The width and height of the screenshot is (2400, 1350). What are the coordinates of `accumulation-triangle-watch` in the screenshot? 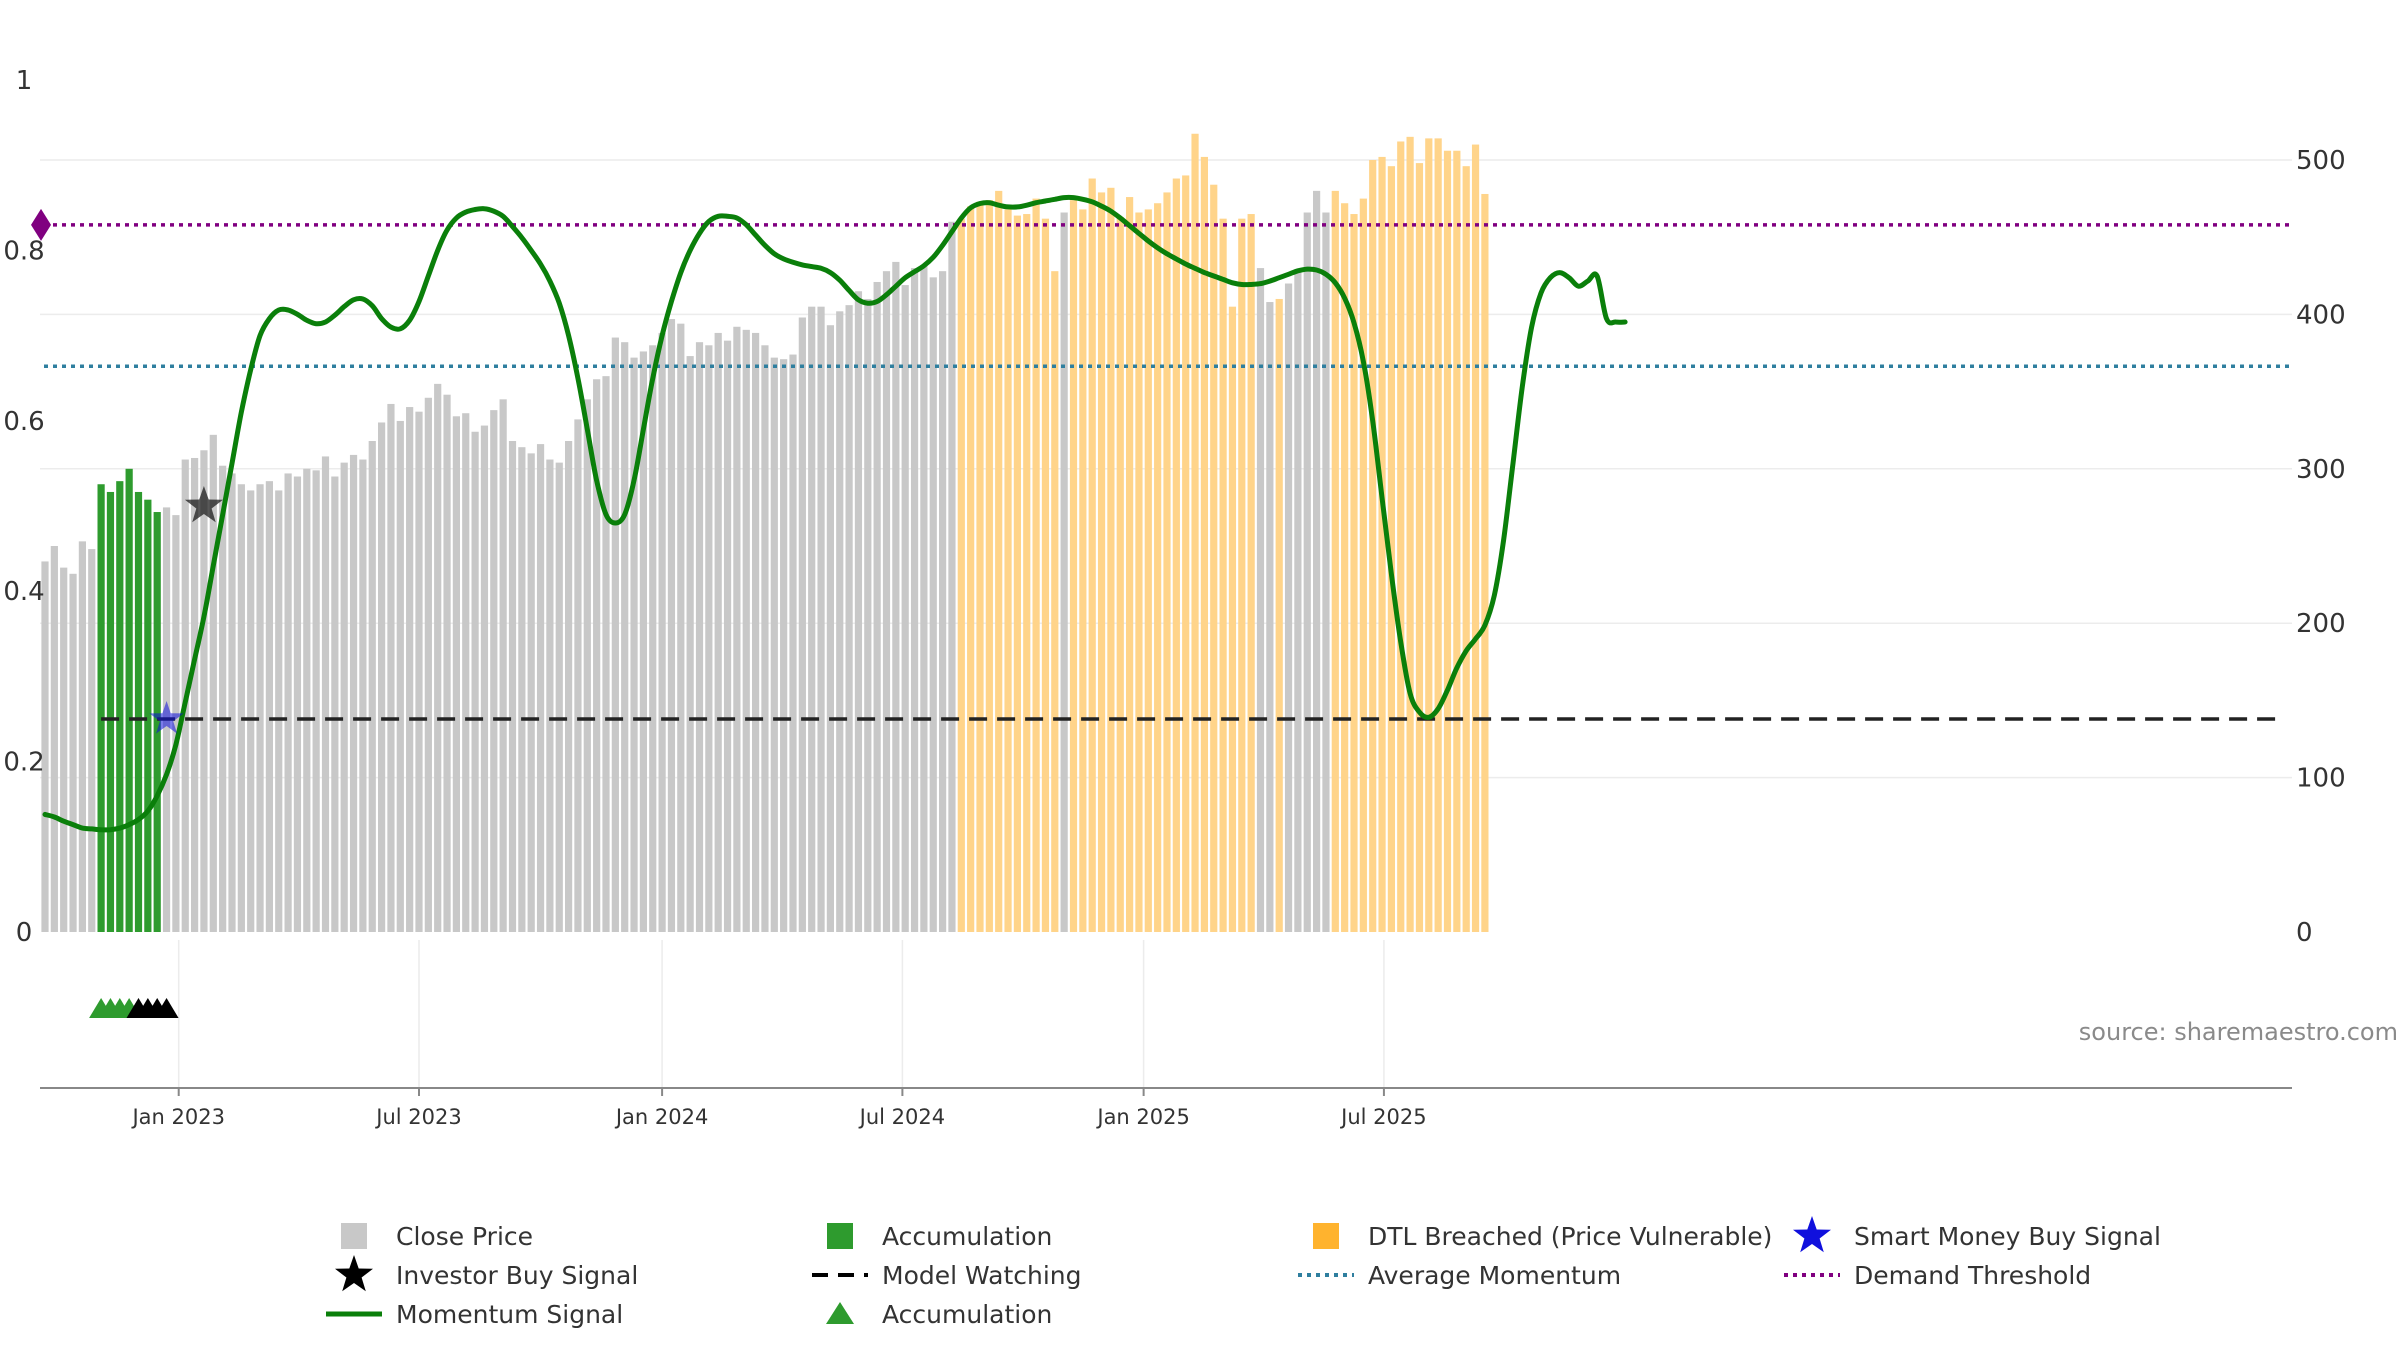 It's located at (166, 1008).